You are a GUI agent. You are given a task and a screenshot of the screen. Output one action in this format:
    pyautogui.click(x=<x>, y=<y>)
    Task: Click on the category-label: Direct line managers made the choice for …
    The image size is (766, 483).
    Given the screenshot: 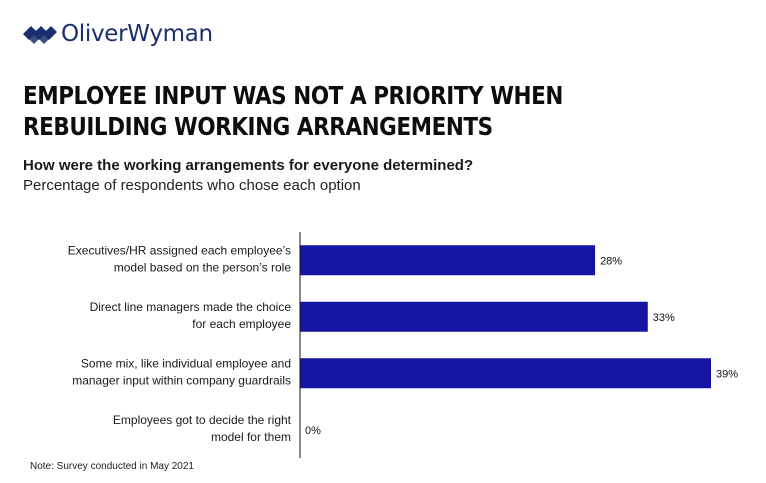 What is the action you would take?
    pyautogui.click(x=191, y=315)
    